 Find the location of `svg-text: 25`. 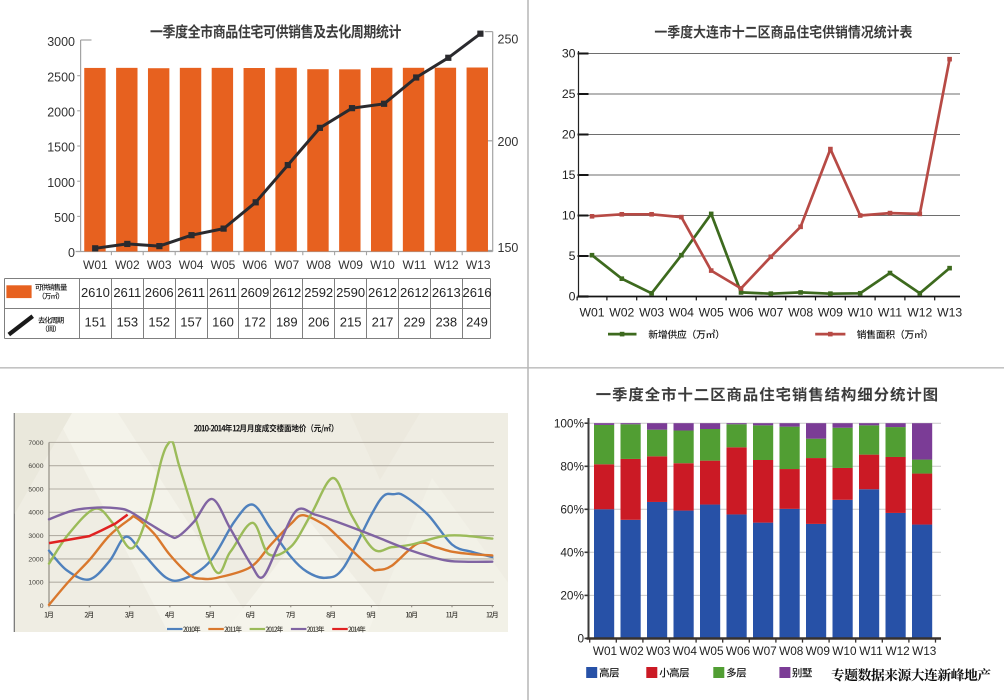

svg-text: 25 is located at coordinates (569, 94).